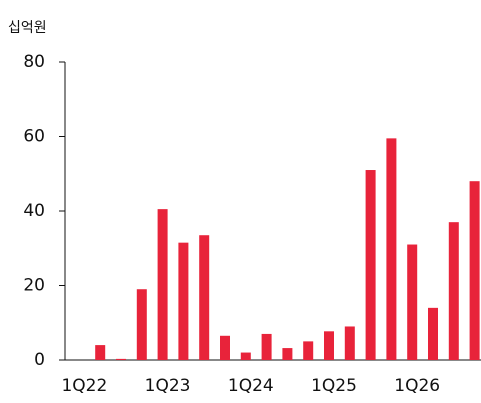  What do you see at coordinates (334, 386) in the screenshot?
I see `x-tick-label: 1Q25` at bounding box center [334, 386].